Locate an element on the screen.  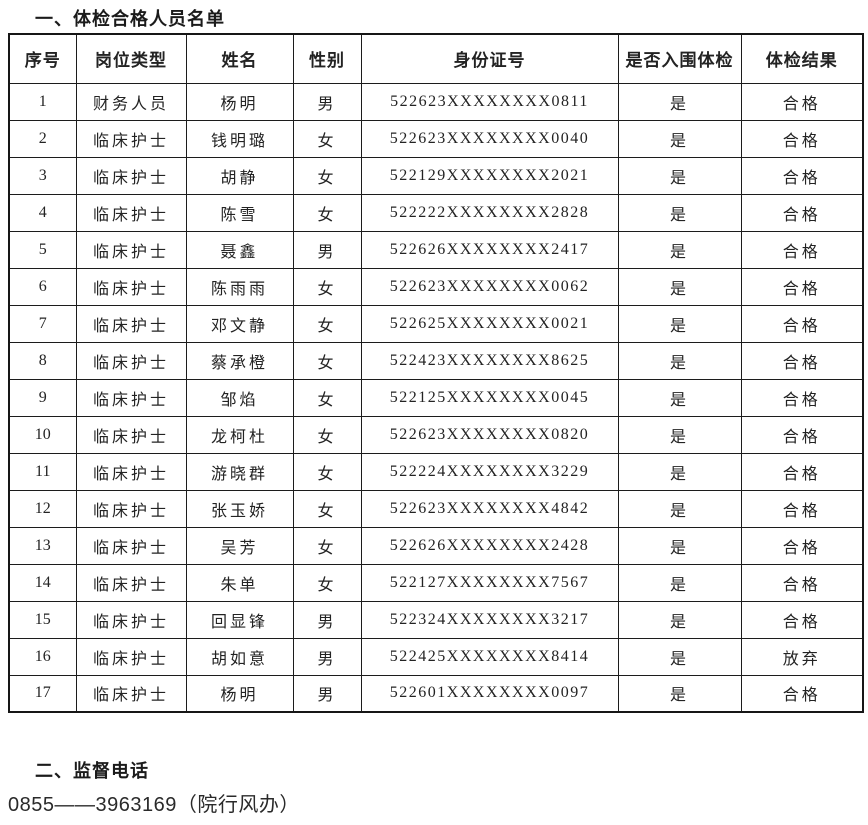
column-header-position: 岗位类型 is located at coordinates (131, 58).